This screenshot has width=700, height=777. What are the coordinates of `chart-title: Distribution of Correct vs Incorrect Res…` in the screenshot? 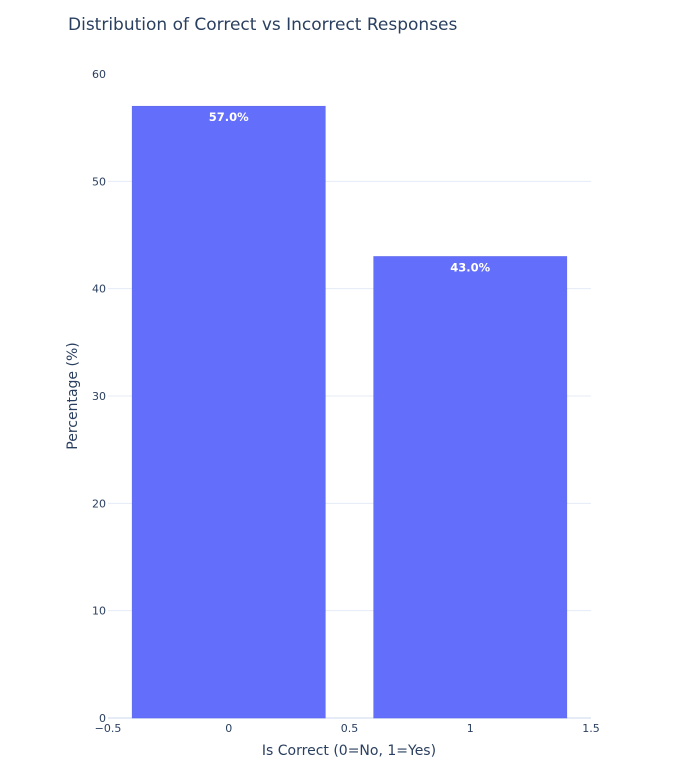 It's located at (263, 25).